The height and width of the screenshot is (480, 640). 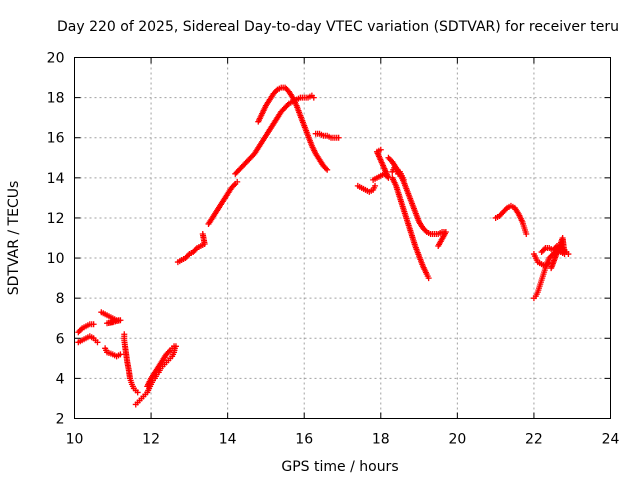 I want to click on y-tick-label: 6, so click(x=60, y=339).